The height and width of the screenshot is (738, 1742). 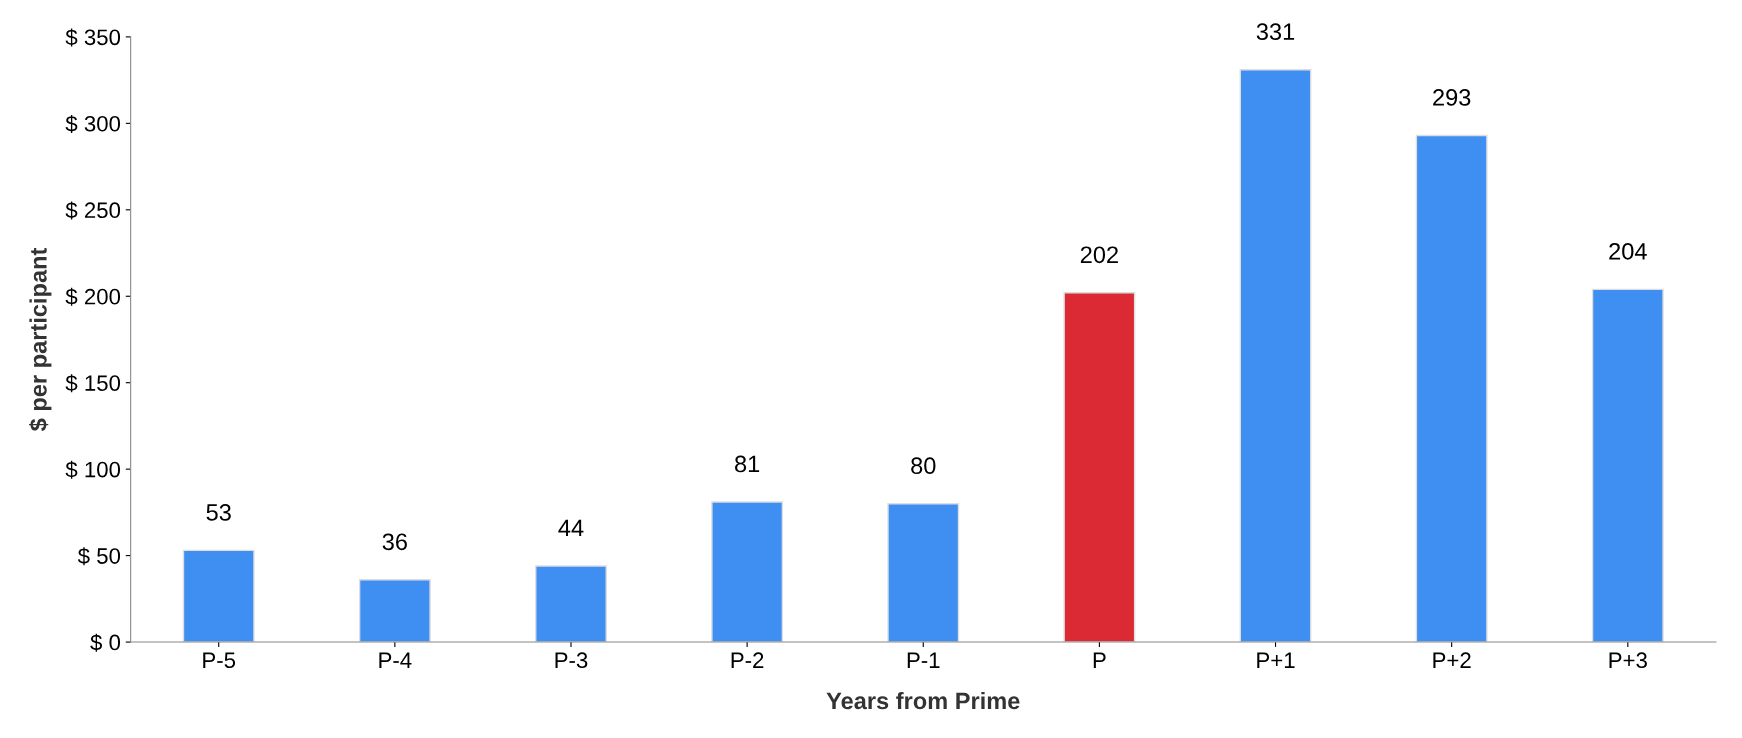 What do you see at coordinates (923, 700) in the screenshot?
I see `x-axis-title: Years from Prime` at bounding box center [923, 700].